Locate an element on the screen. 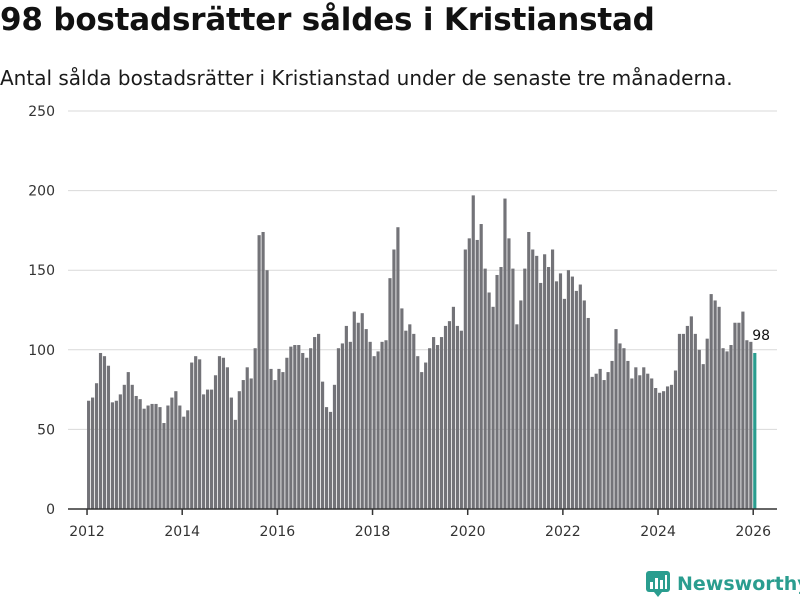 The height and width of the screenshot is (600, 800). x-tick-label: 2014 is located at coordinates (182, 532).